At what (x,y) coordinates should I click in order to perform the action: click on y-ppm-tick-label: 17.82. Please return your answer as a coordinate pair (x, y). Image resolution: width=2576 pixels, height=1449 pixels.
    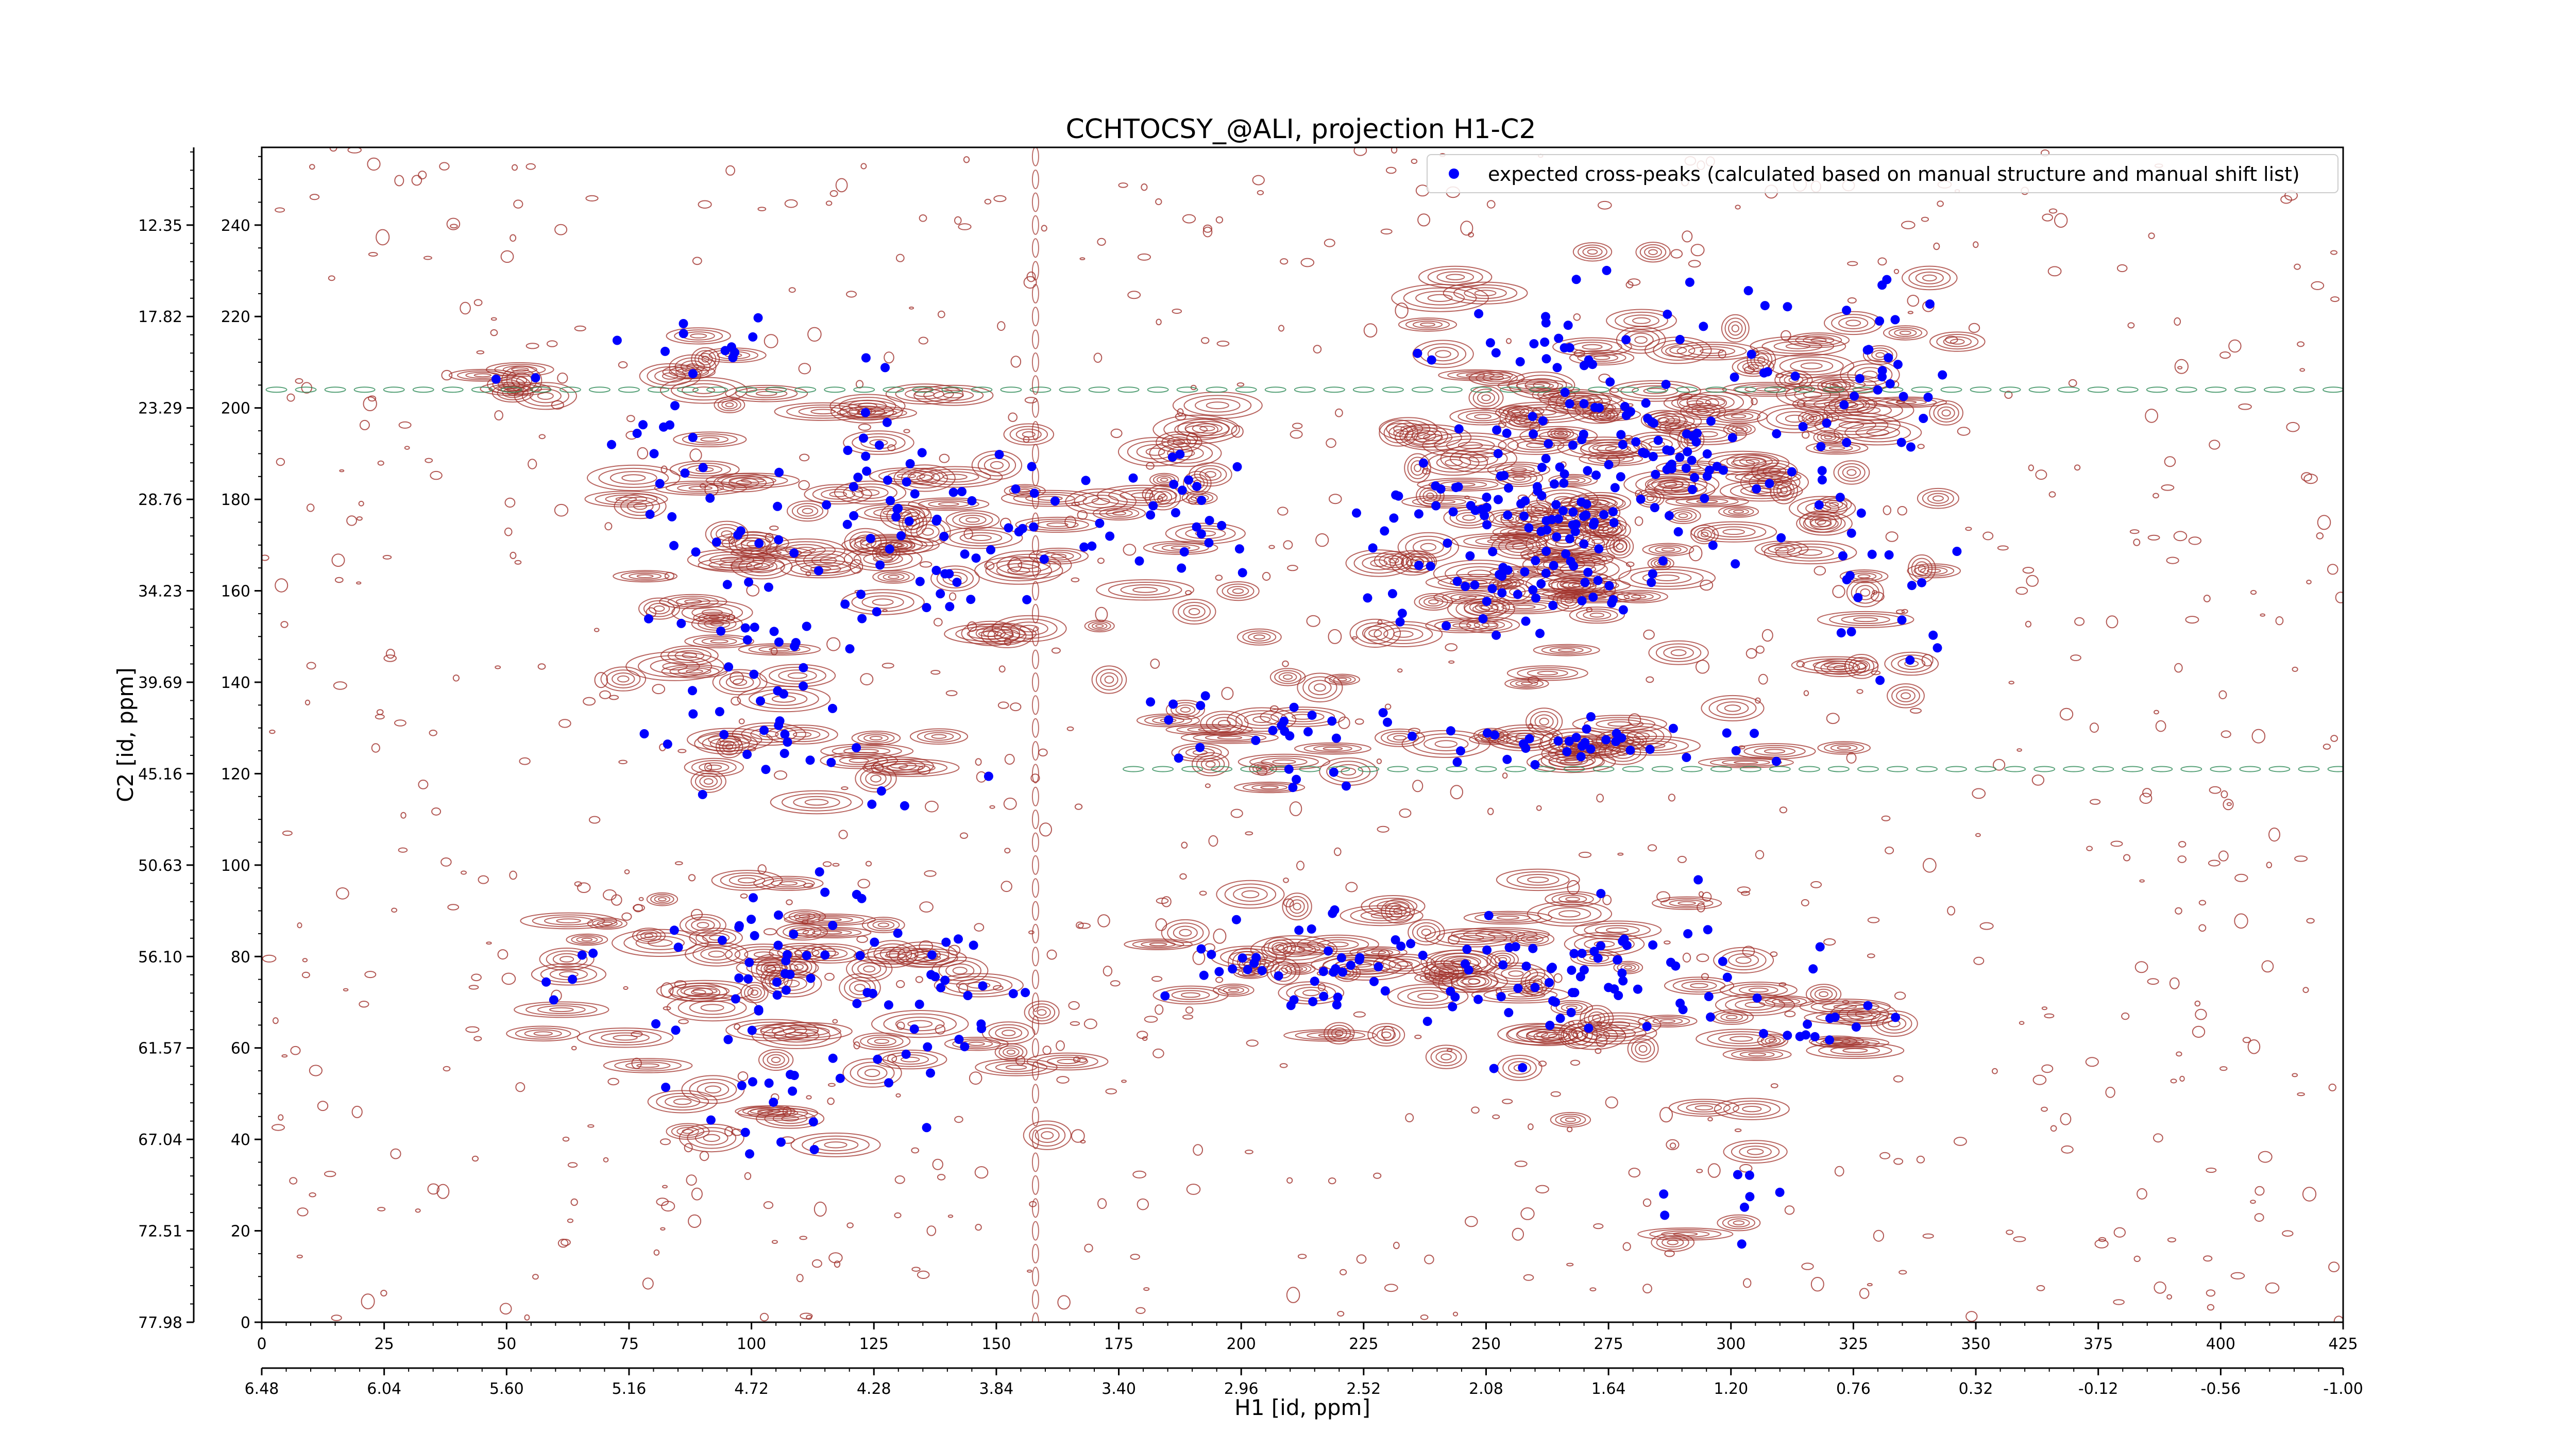
    Looking at the image, I should click on (160, 317).